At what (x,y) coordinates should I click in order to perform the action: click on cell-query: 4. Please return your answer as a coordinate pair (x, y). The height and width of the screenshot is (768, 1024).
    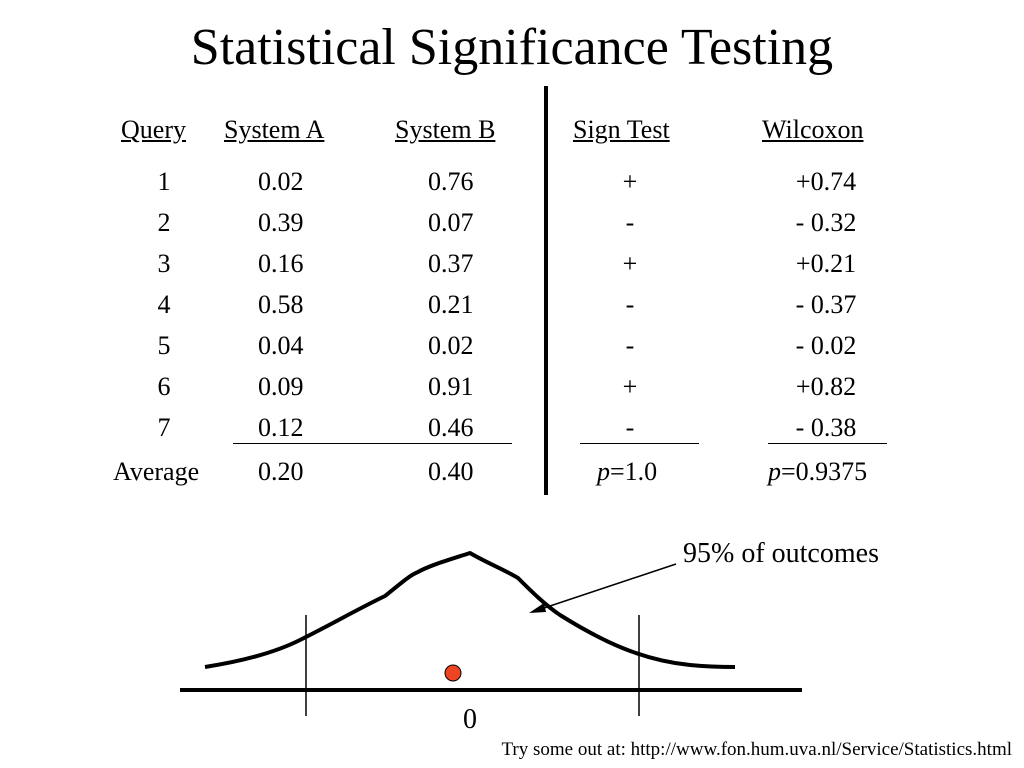
    Looking at the image, I should click on (164, 304).